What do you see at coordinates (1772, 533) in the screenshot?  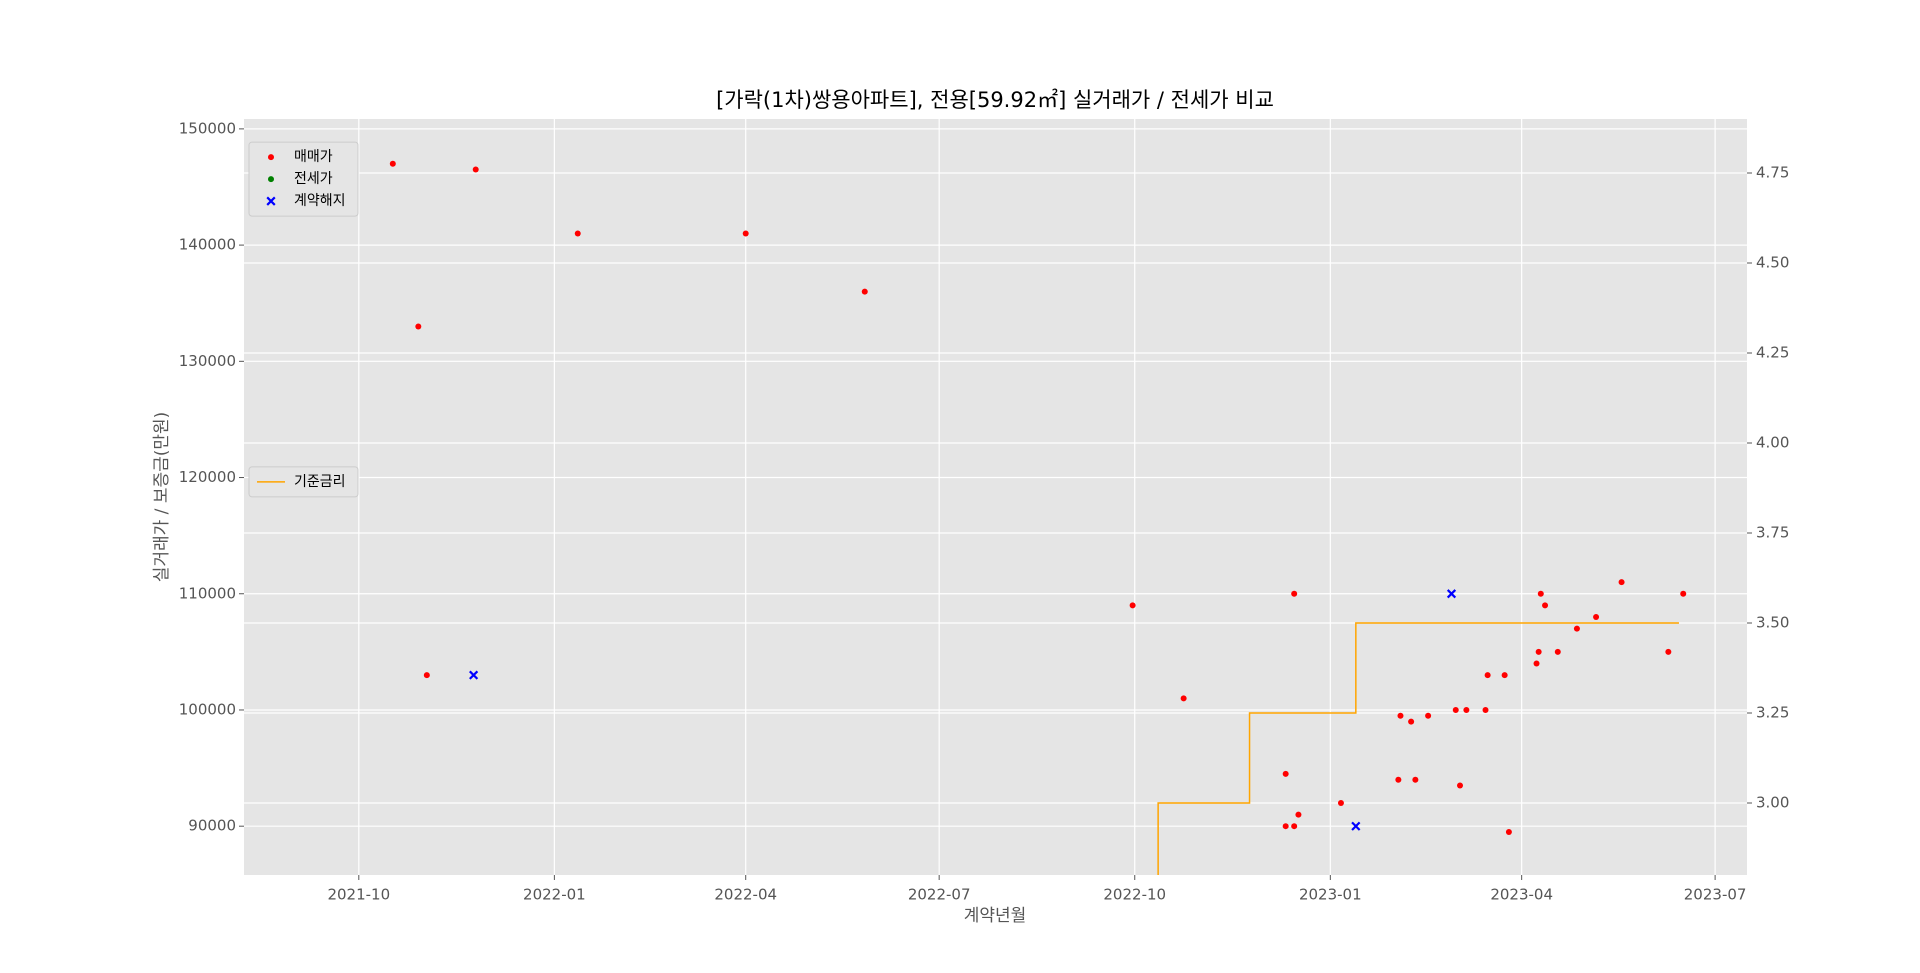 I see `y2-tick-label: 3.75` at bounding box center [1772, 533].